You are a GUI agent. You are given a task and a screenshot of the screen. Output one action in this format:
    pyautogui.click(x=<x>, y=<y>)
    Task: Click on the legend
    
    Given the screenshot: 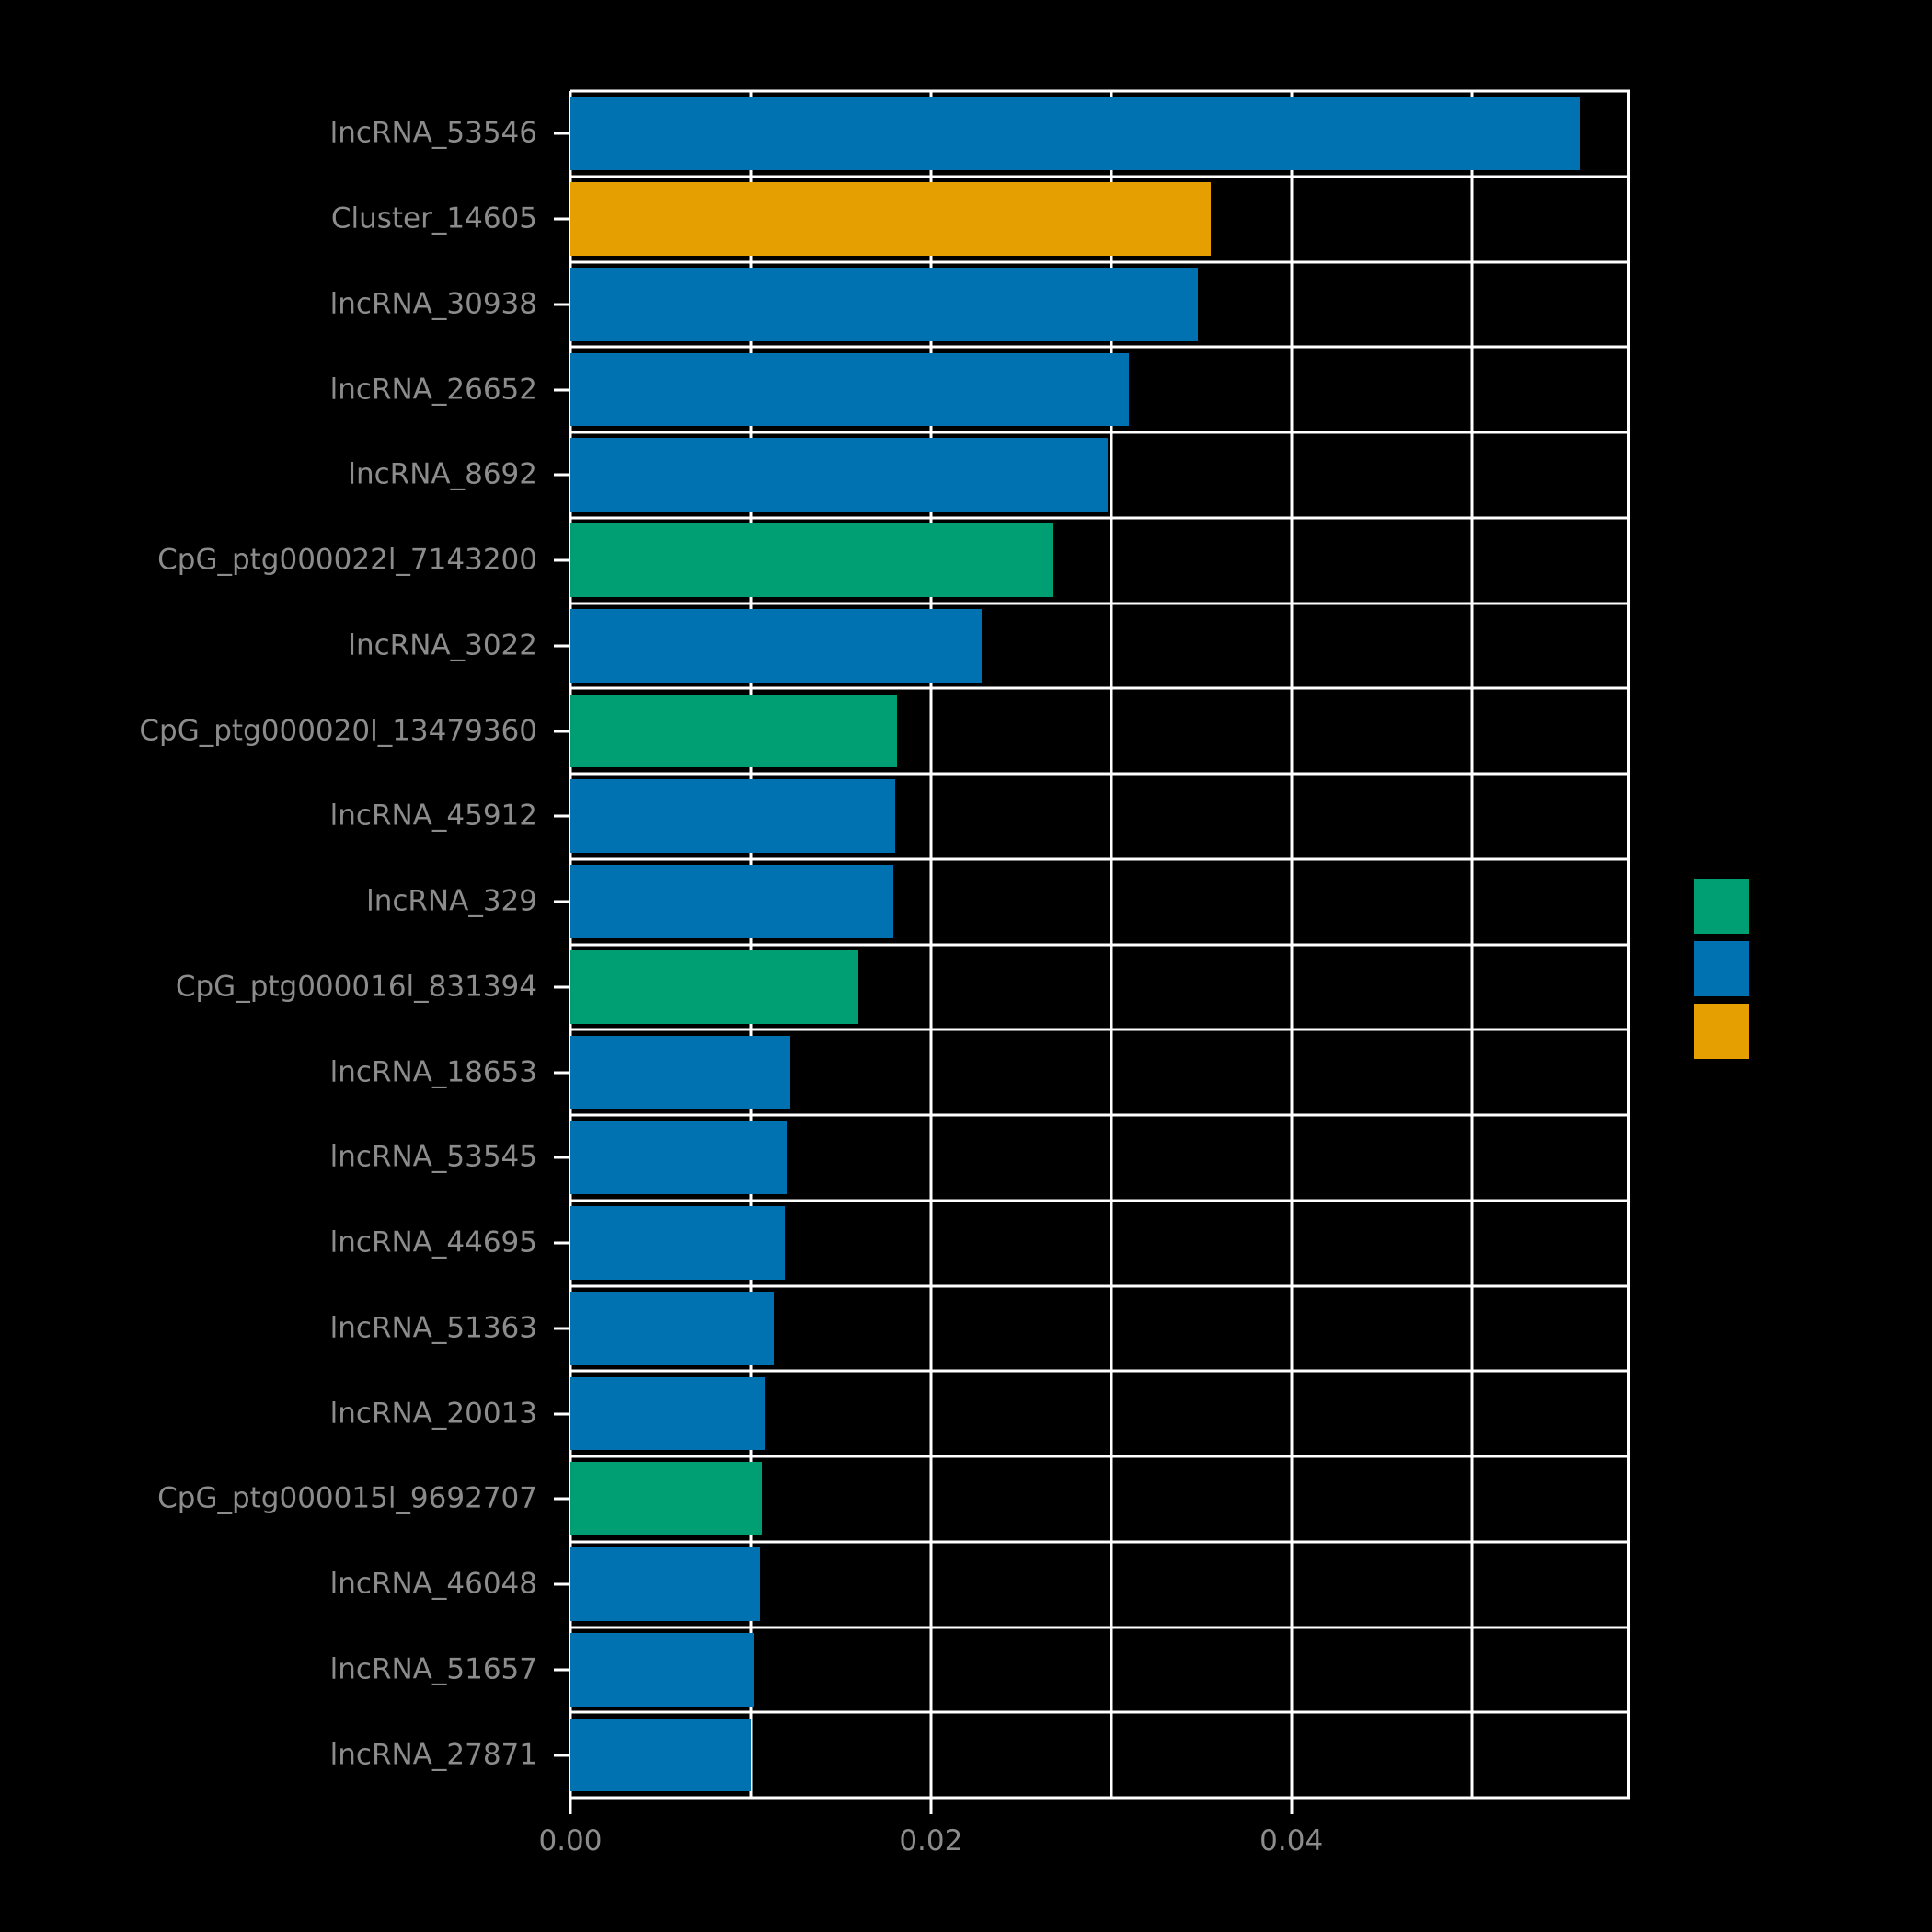 What is the action you would take?
    pyautogui.click(x=1721, y=969)
    